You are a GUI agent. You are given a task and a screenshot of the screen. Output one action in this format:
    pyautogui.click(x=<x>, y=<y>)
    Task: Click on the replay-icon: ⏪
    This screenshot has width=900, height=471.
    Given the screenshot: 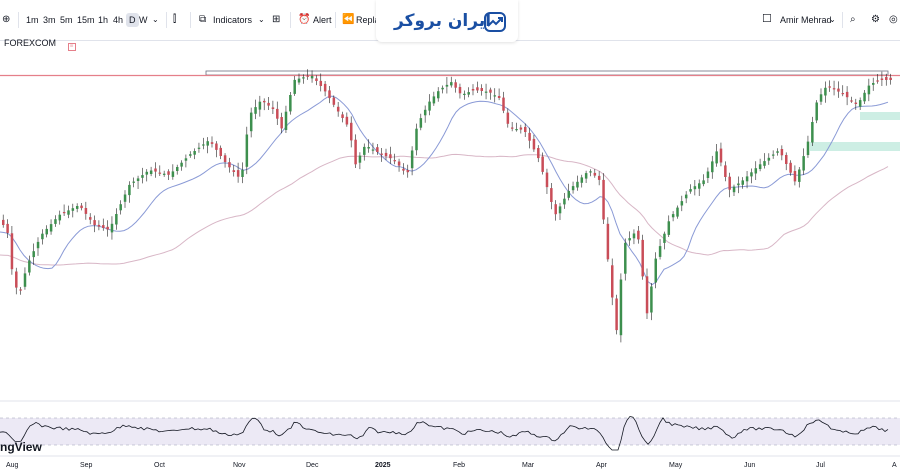 What is the action you would take?
    pyautogui.click(x=348, y=19)
    